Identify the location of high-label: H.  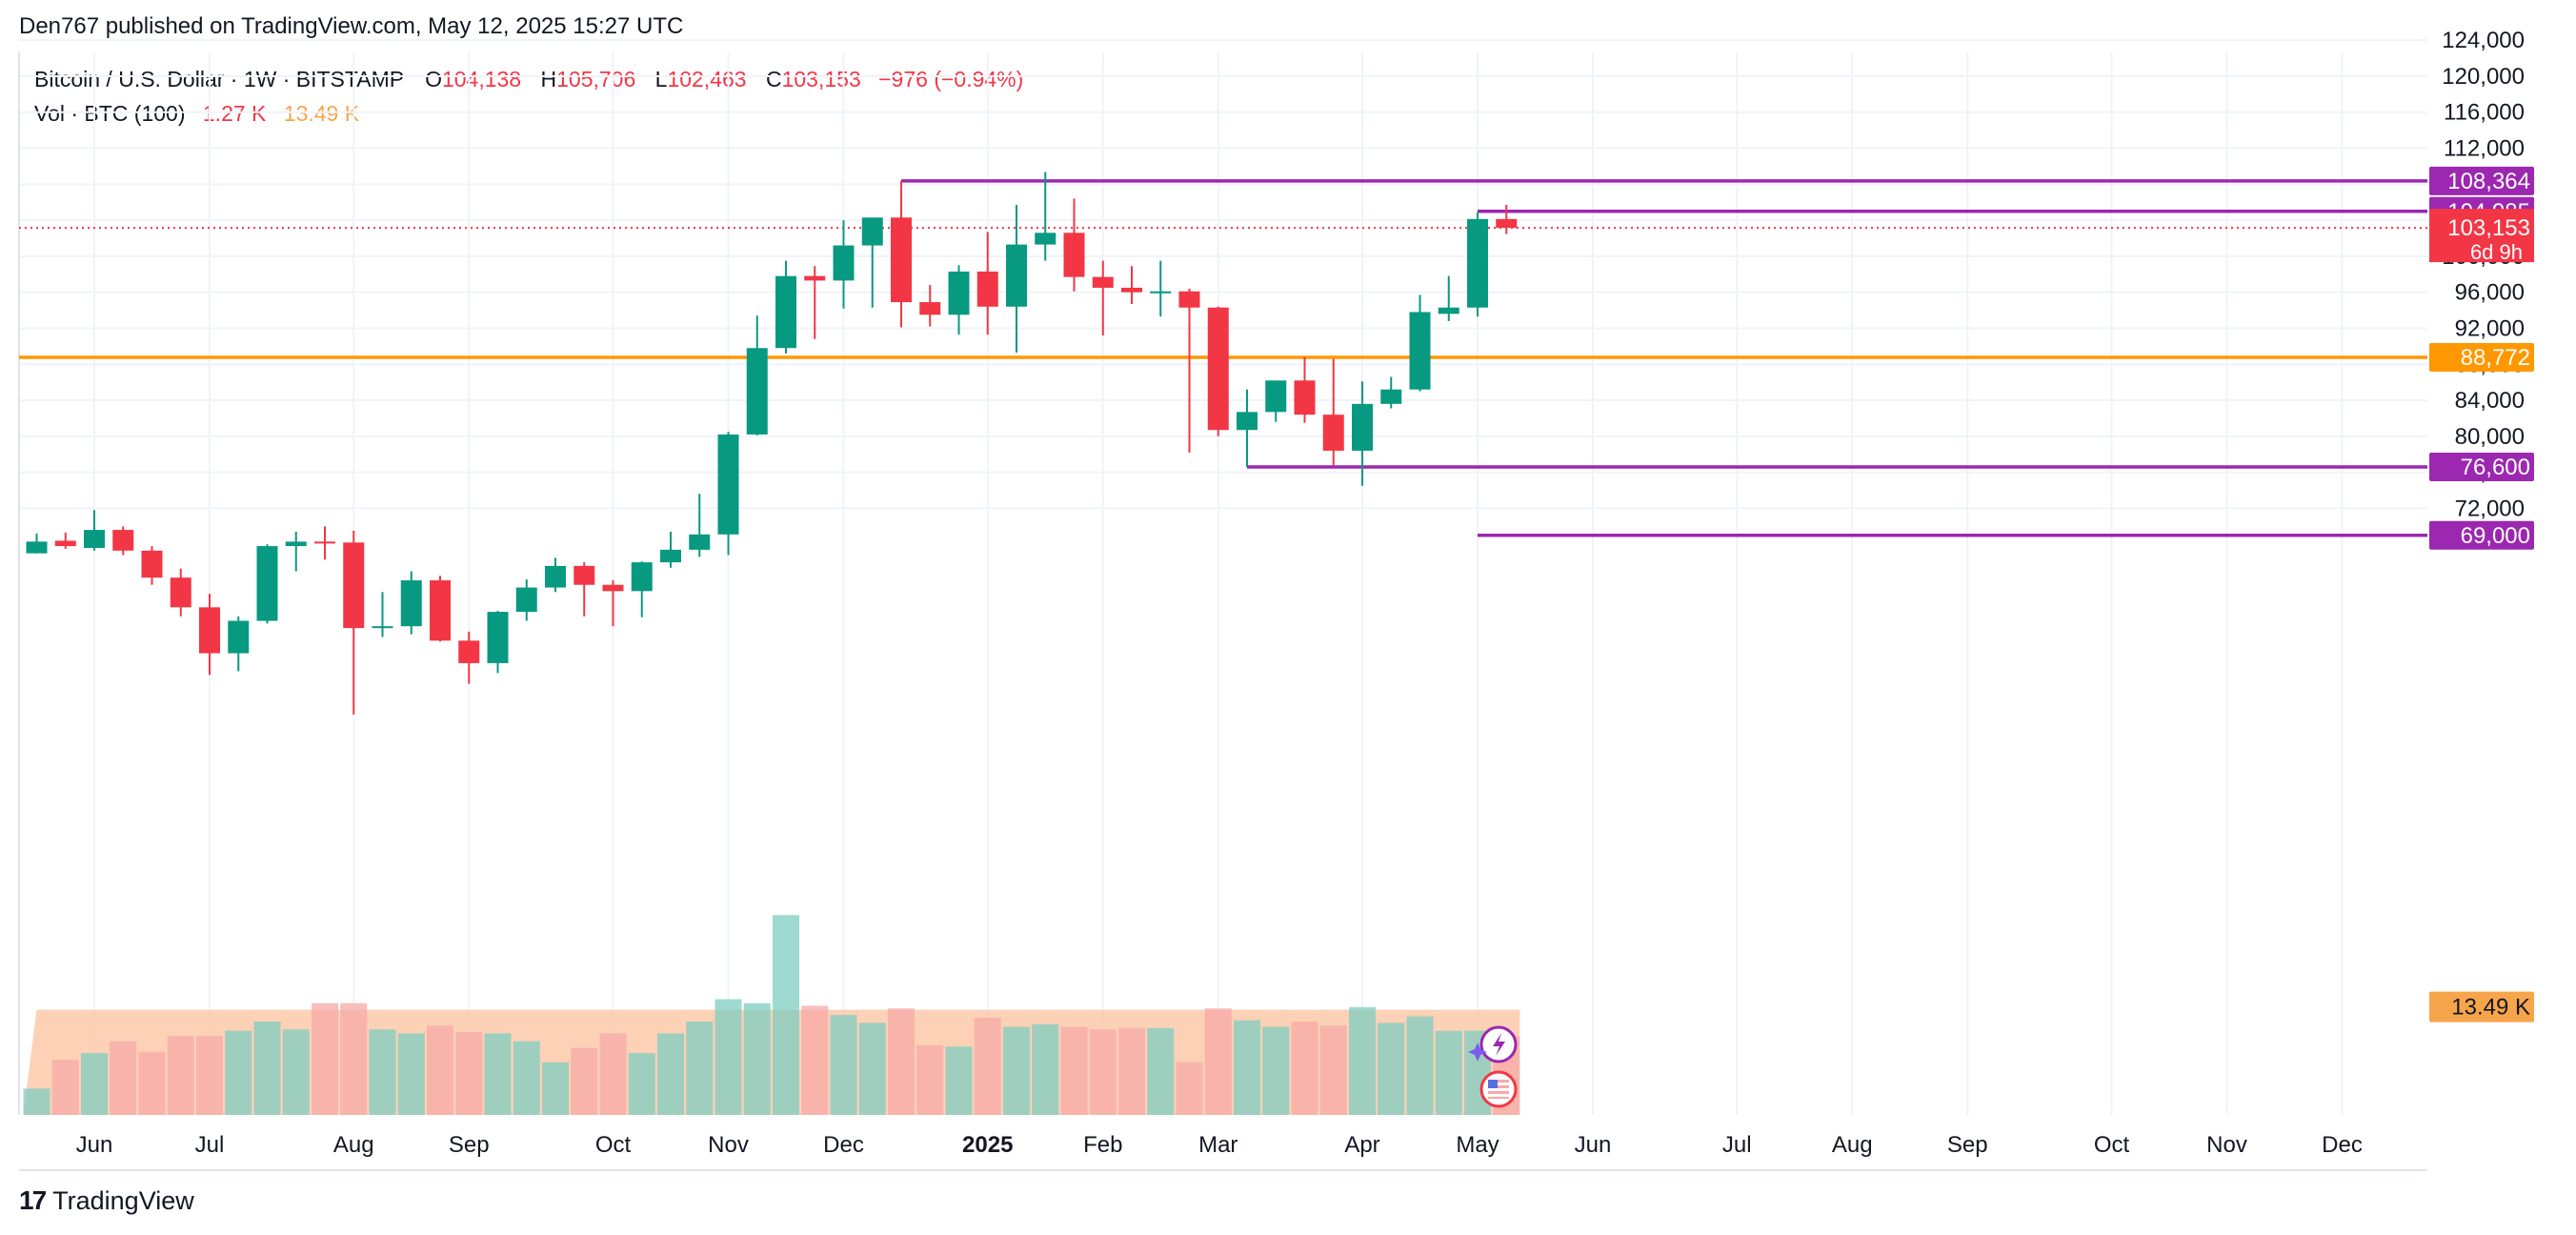
(548, 79).